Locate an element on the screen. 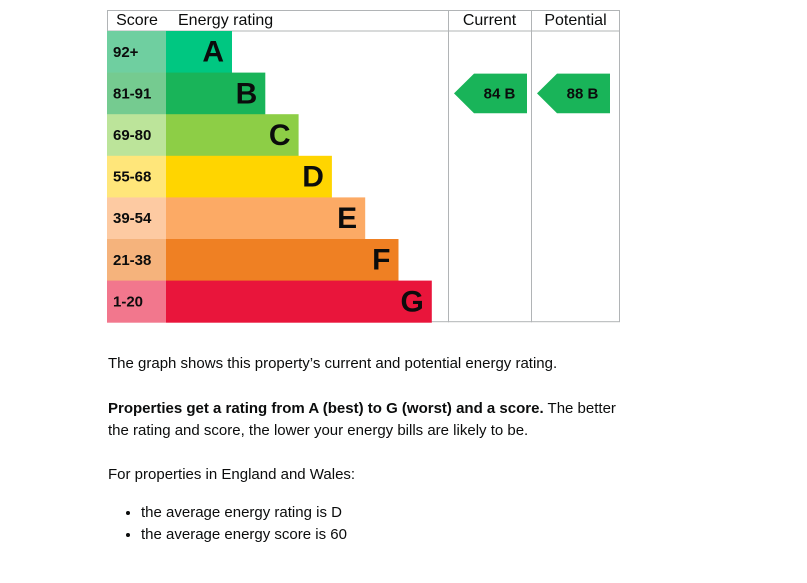 Image resolution: width=807 pixels, height=583 pixels. bullet: the average energy rating is D is located at coordinates (386, 513).